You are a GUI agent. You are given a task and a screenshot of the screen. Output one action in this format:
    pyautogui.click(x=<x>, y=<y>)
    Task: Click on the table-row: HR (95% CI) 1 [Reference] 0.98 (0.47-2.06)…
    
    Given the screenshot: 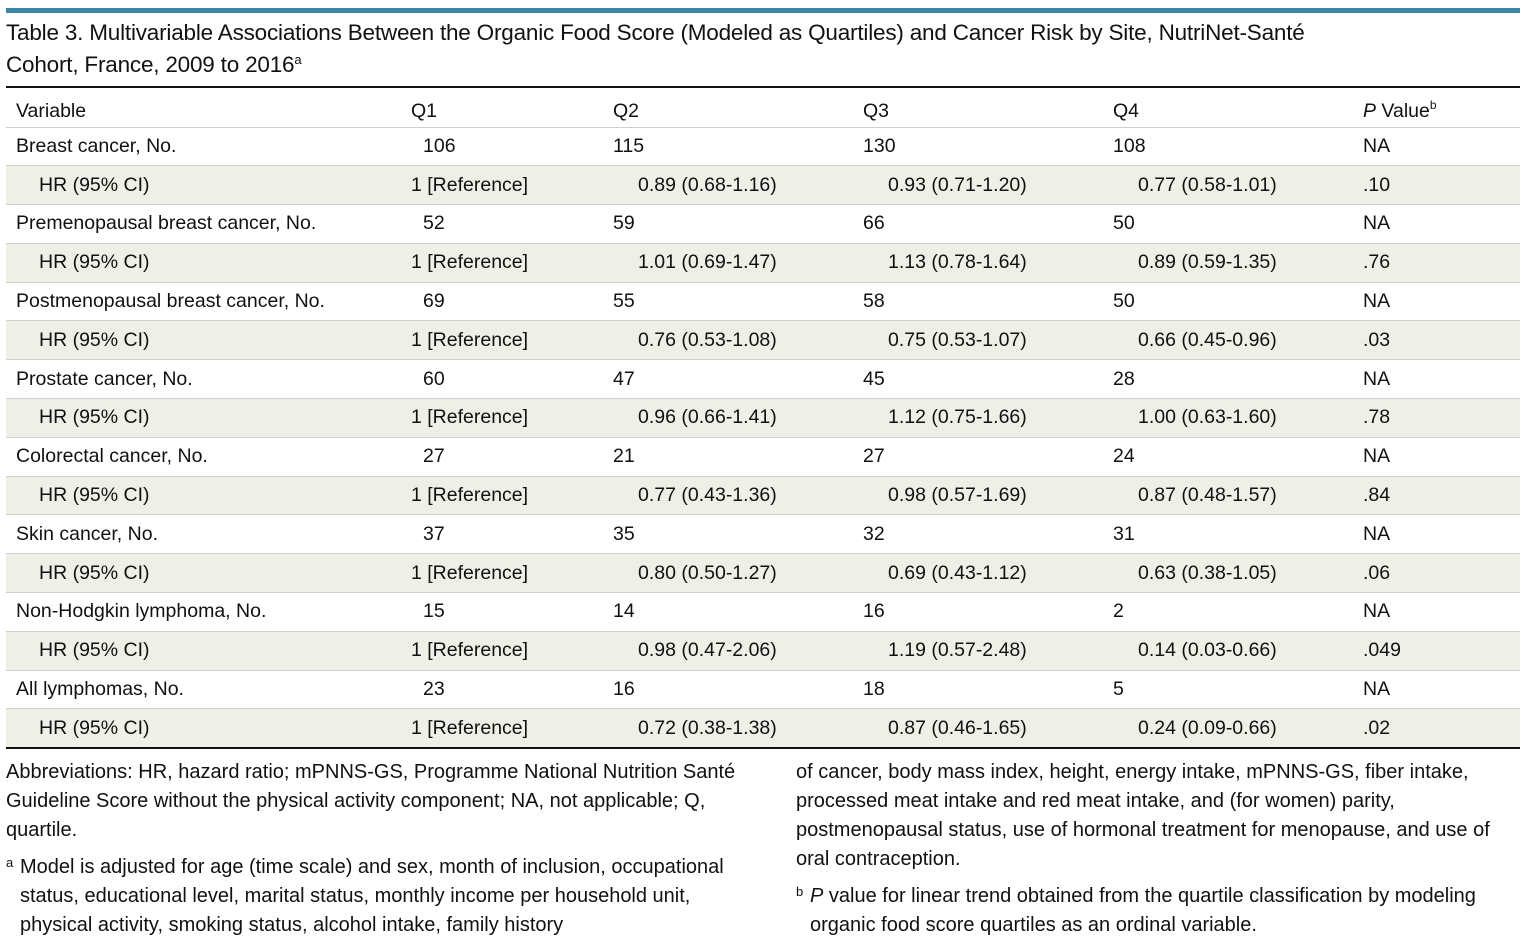 What is the action you would take?
    pyautogui.click(x=763, y=650)
    